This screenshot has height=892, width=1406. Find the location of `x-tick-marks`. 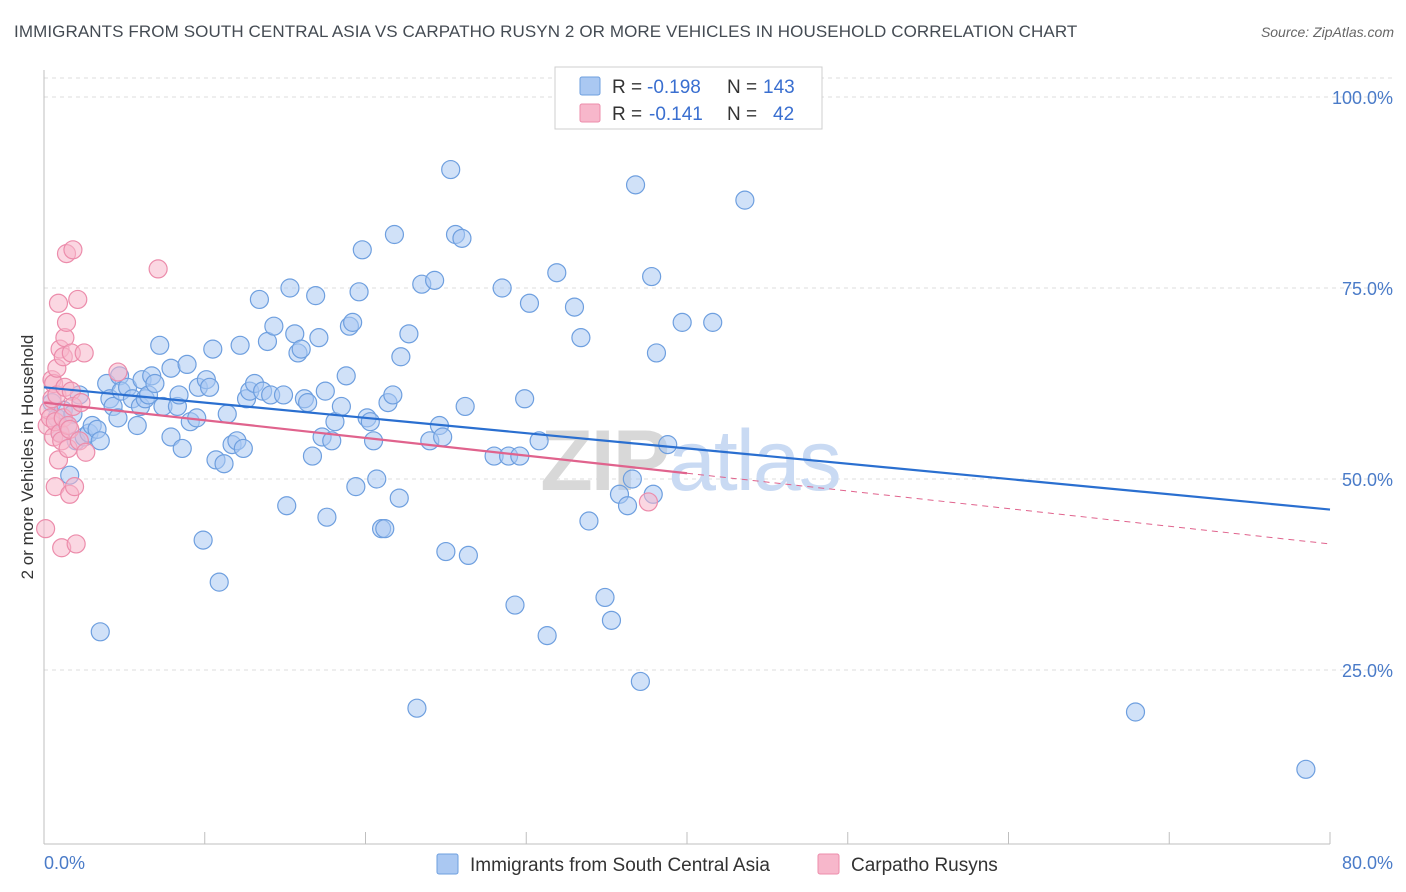

x-tick-marks is located at coordinates (687, 838).